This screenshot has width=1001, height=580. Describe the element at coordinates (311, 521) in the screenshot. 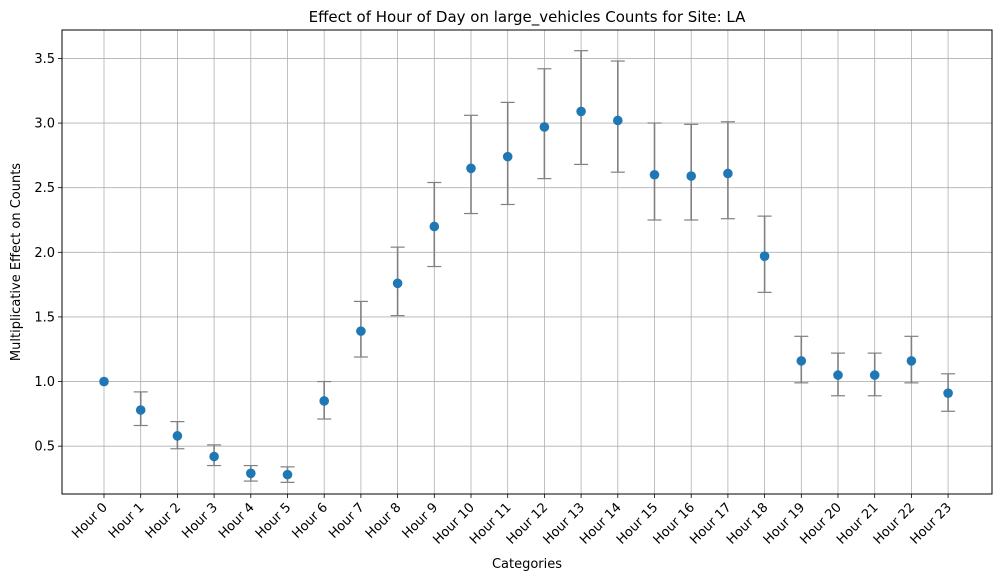

I see `x-tick-label: Hour 6` at that location.